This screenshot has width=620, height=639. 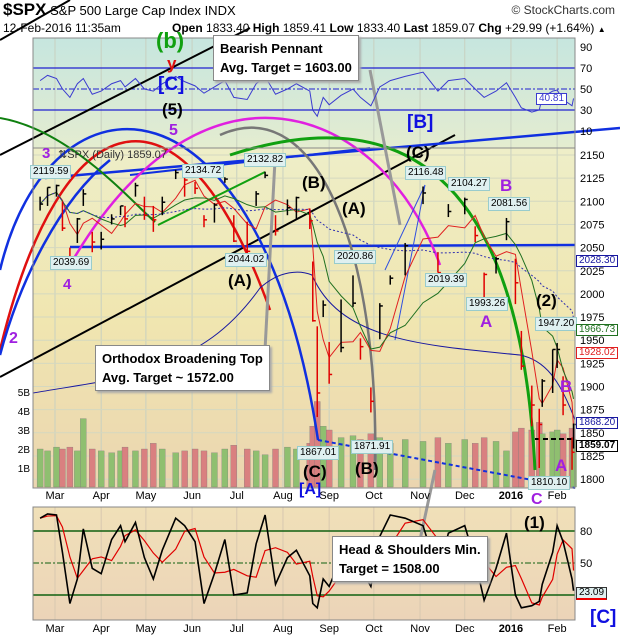 I want to click on price-label: 2019.39, so click(x=446, y=280).